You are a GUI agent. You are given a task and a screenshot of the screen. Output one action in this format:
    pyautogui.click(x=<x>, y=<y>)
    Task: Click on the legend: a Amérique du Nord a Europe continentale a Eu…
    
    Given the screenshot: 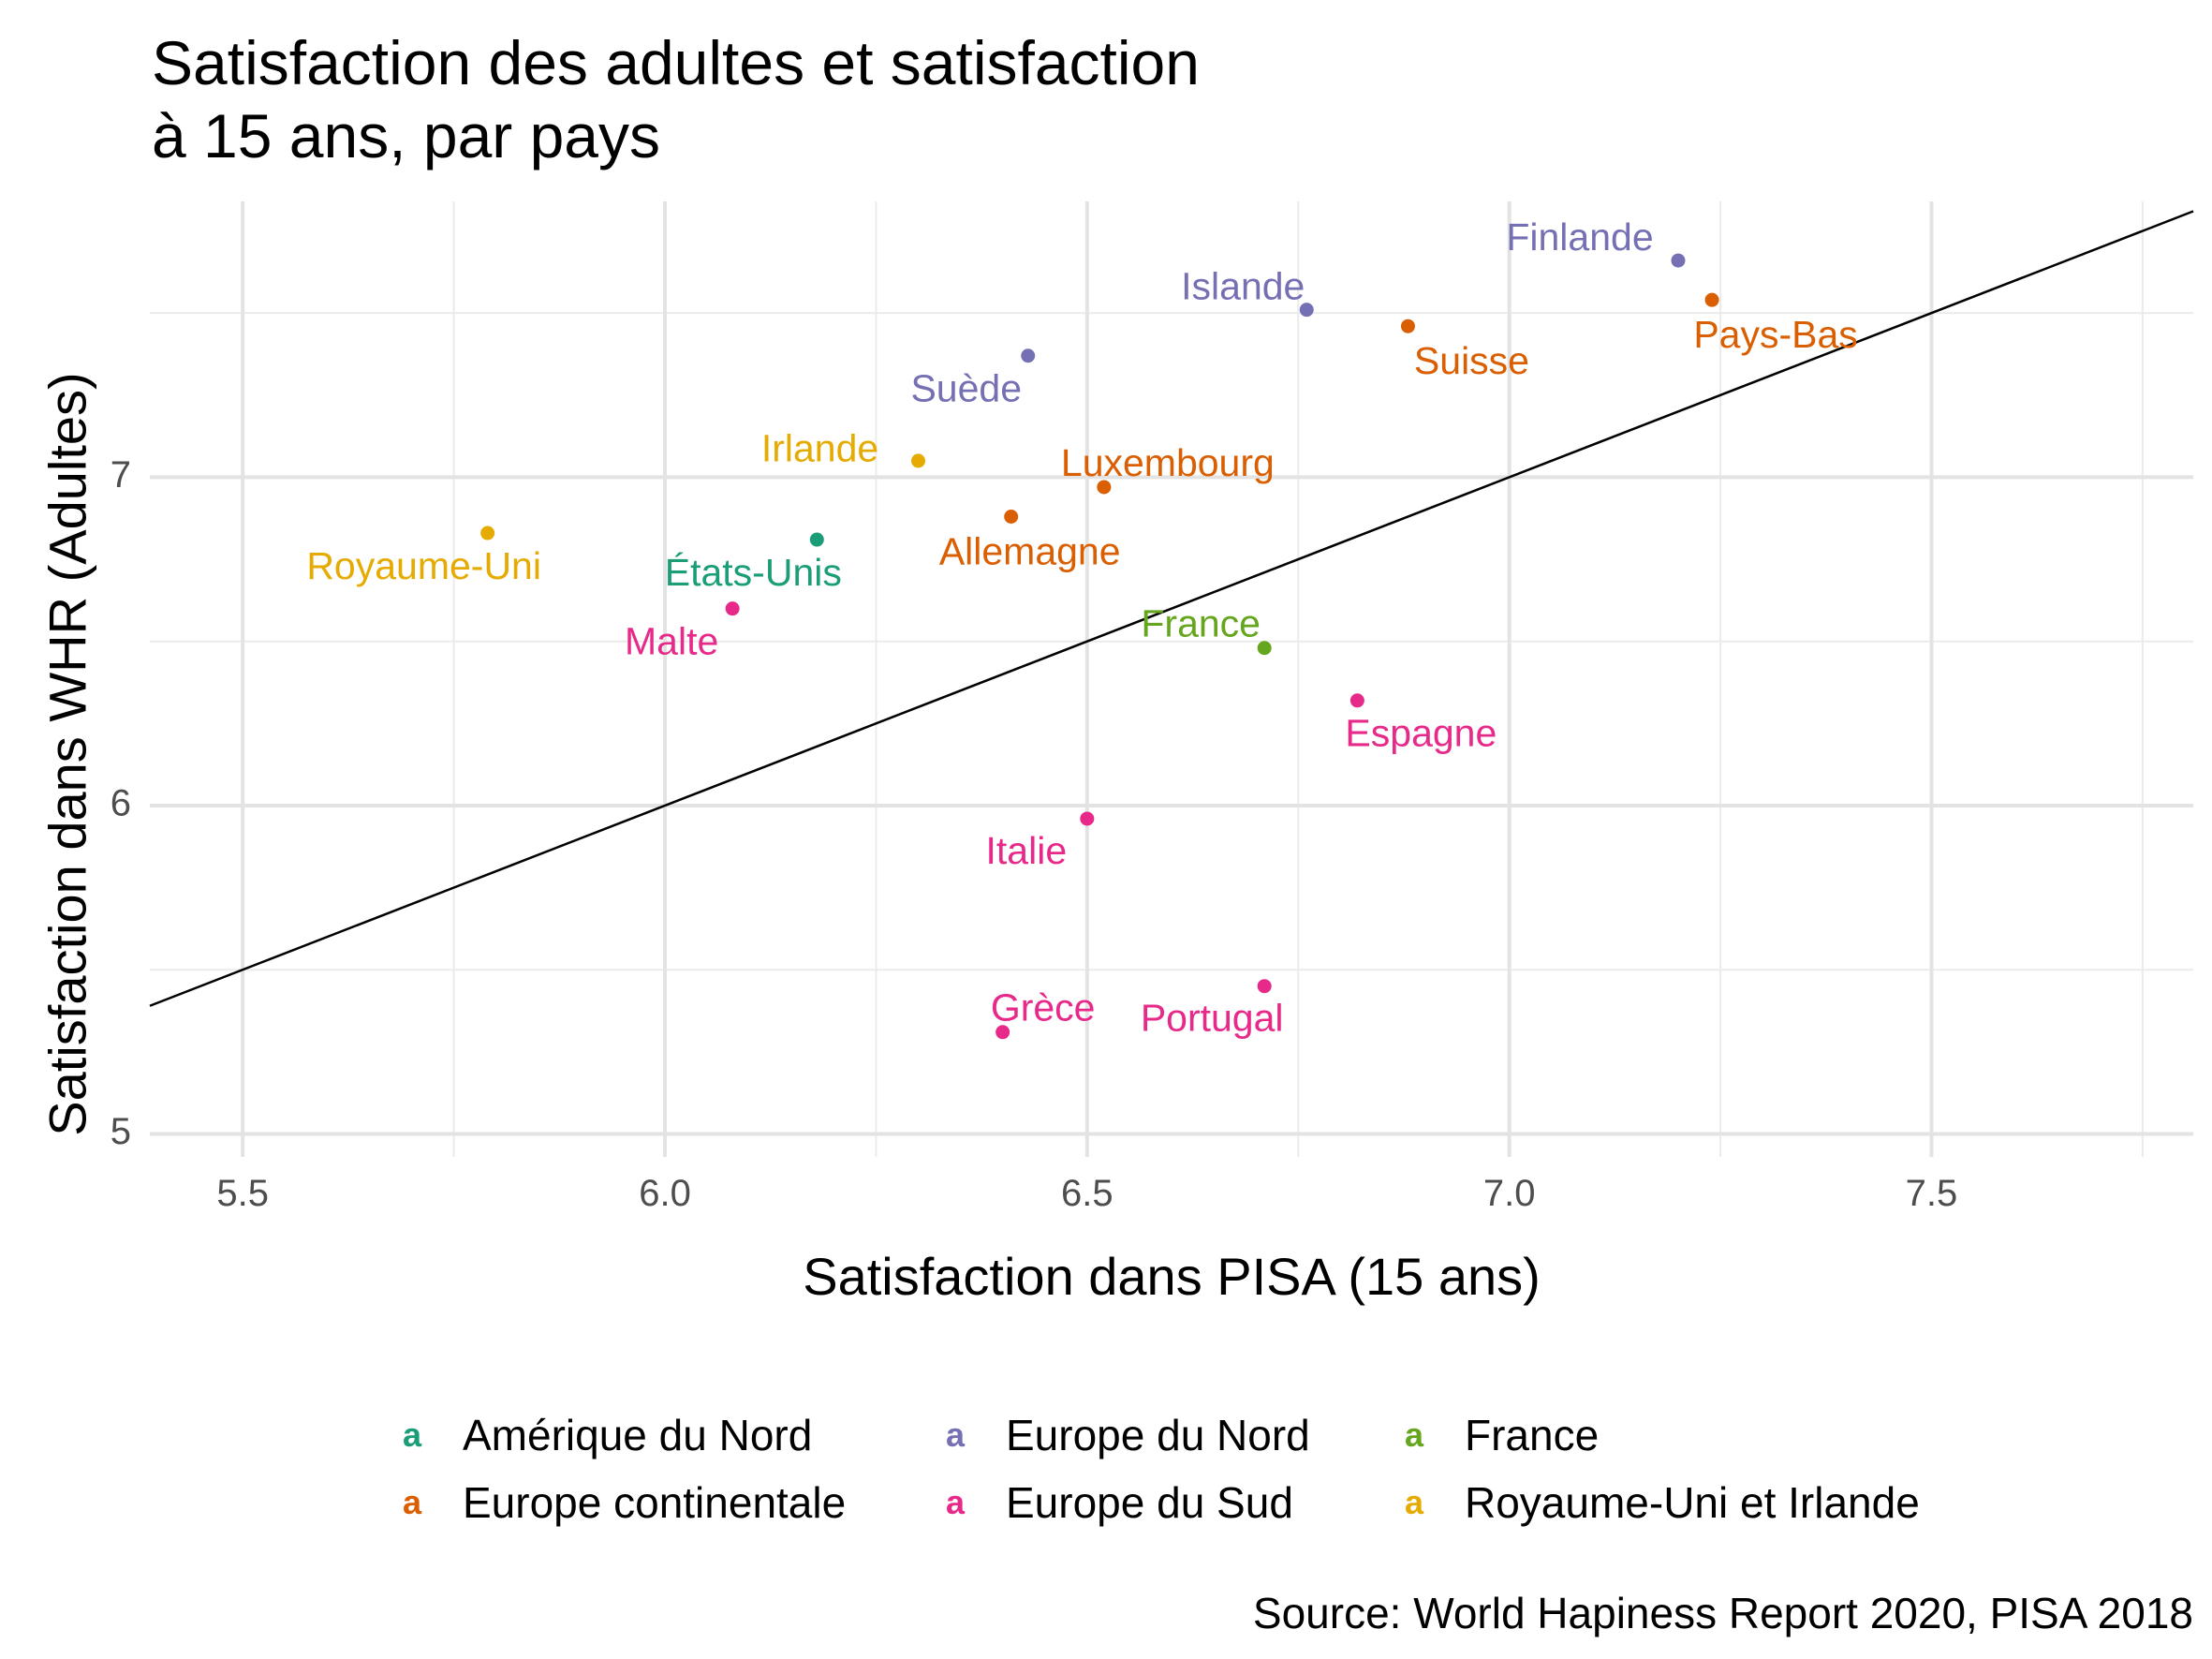 What is the action you would take?
    pyautogui.click(x=1236, y=1476)
    